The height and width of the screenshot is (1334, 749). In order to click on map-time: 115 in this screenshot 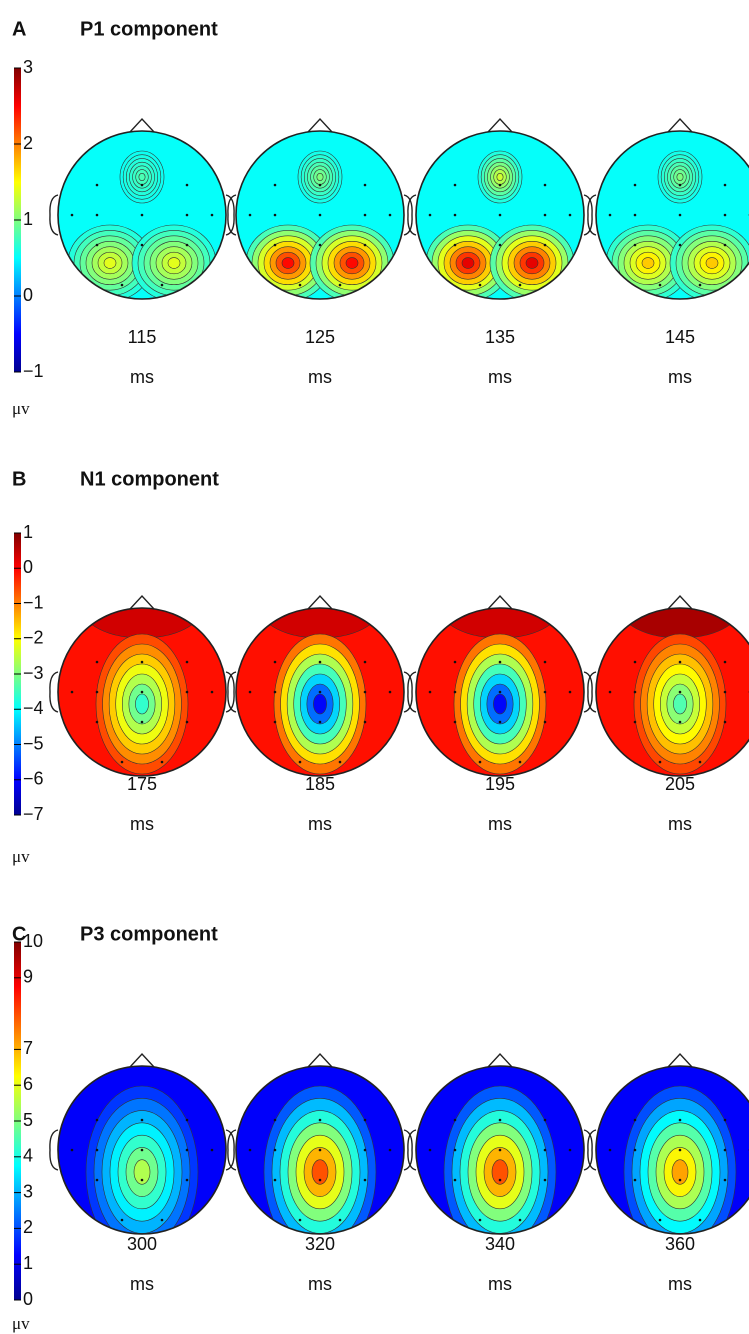, I will do `click(142, 337)`.